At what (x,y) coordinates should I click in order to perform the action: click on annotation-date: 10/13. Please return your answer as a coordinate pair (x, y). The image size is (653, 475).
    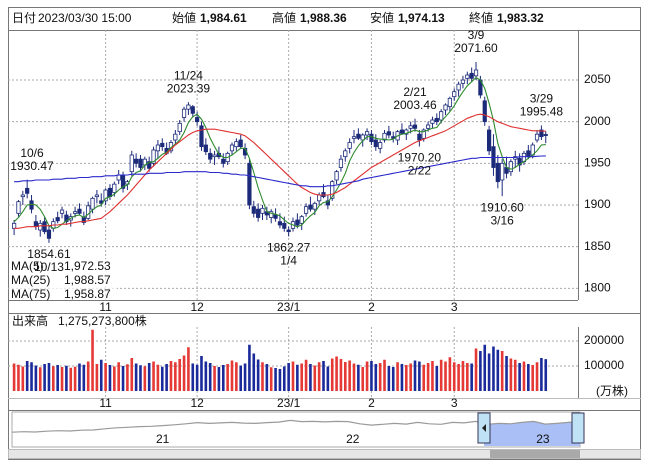
    Looking at the image, I should click on (49, 267).